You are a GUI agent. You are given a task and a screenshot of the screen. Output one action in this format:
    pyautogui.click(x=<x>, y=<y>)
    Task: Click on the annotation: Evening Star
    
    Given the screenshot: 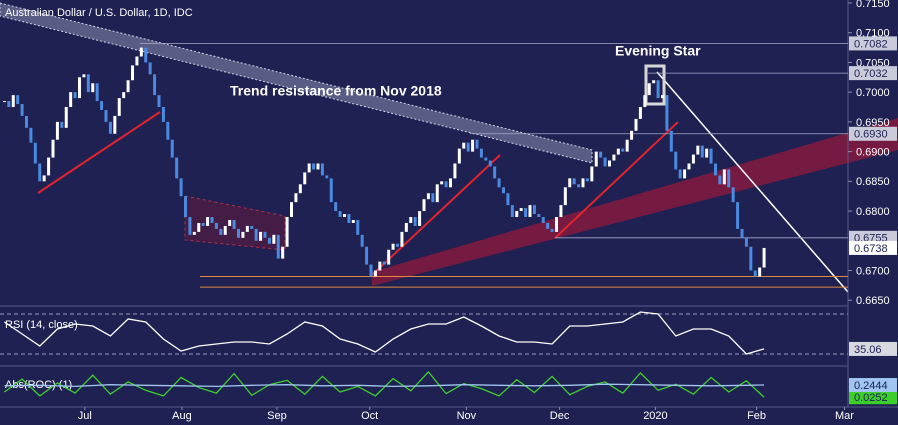 What is the action you would take?
    pyautogui.click(x=658, y=51)
    